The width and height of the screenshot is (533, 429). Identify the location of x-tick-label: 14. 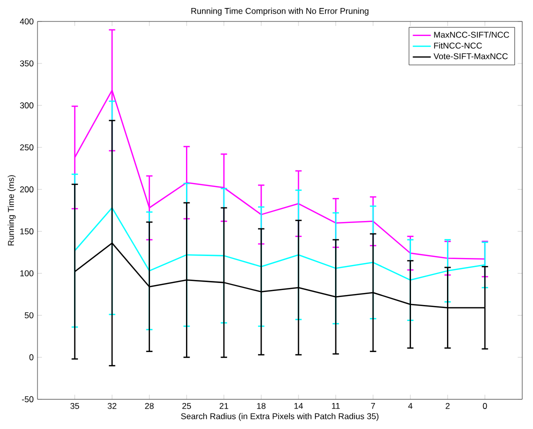
(298, 406).